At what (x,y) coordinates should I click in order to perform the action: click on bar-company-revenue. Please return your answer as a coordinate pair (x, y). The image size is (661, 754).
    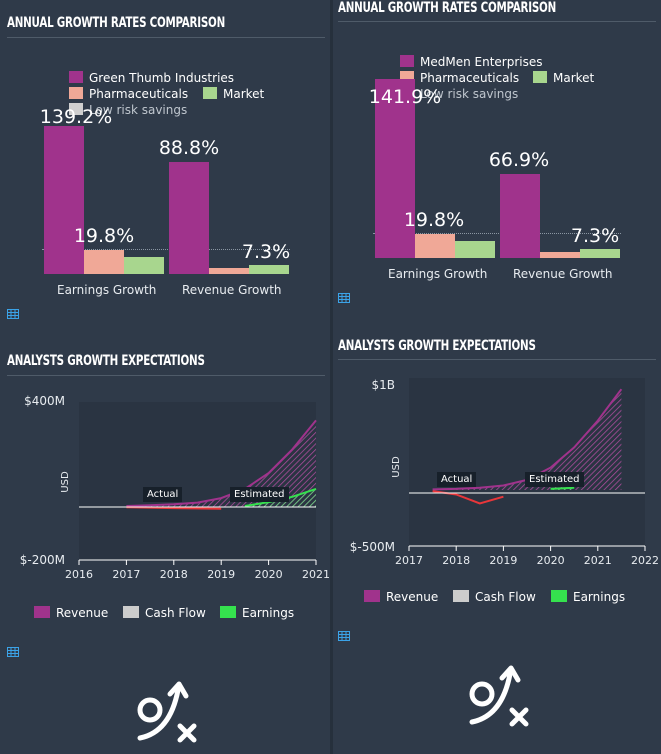
    Looking at the image, I should click on (189, 218).